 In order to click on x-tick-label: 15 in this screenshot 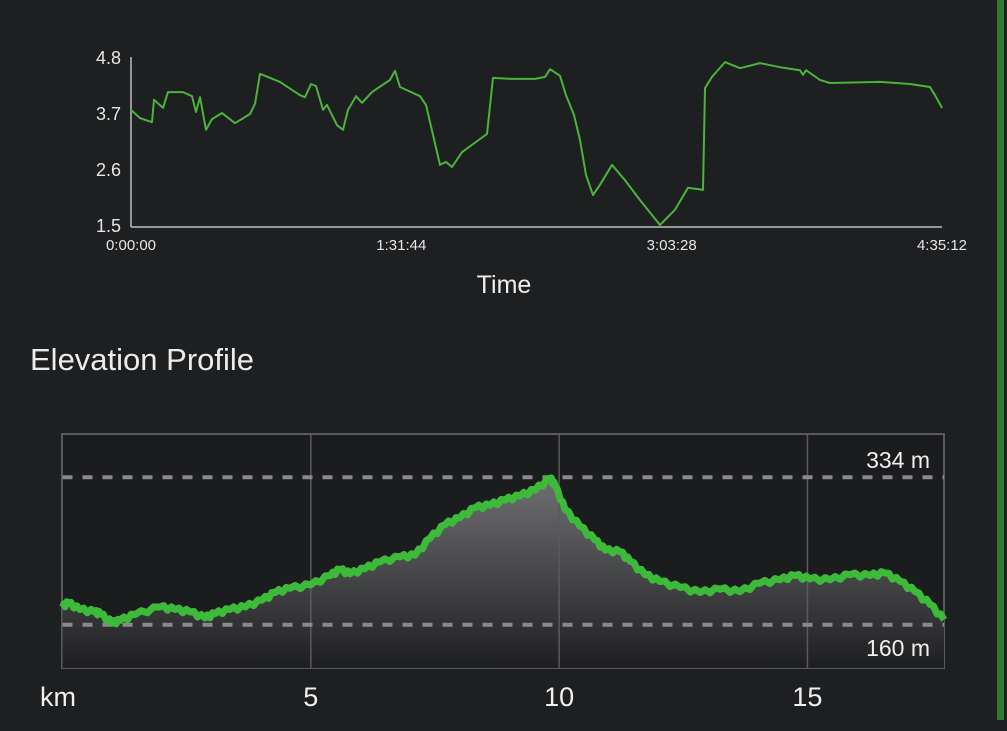, I will do `click(807, 697)`.